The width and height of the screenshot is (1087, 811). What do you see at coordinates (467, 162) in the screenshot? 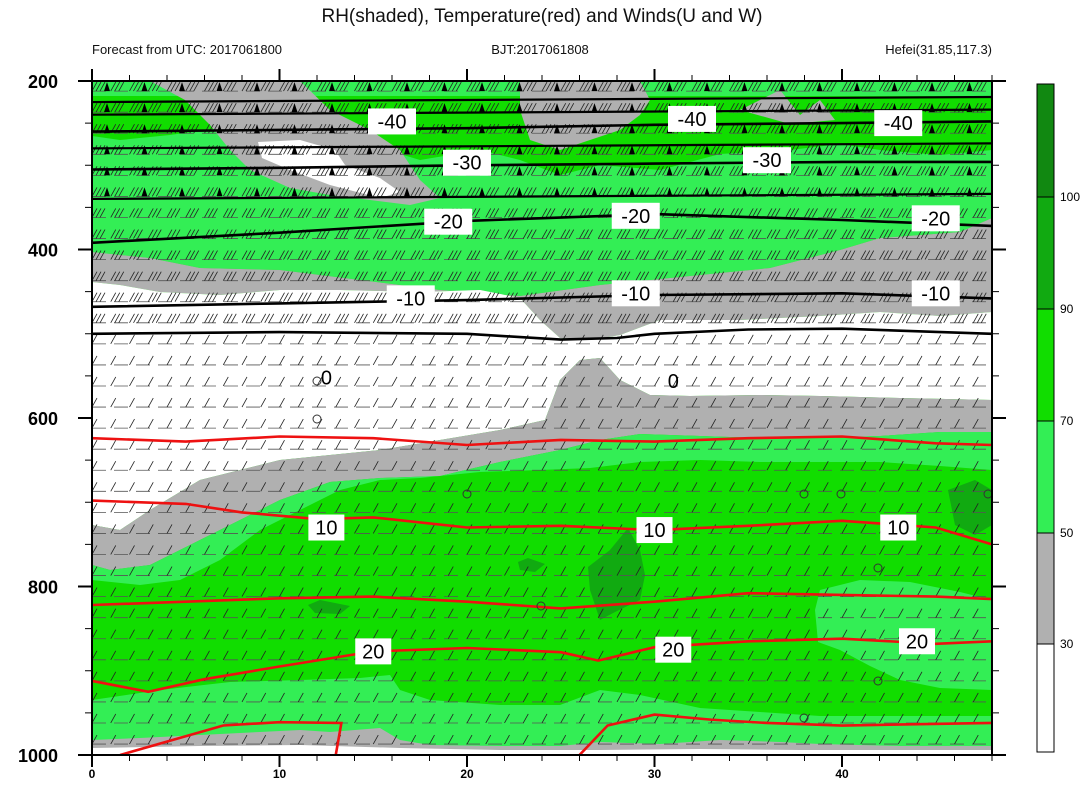
I see `isotherm-label-box` at bounding box center [467, 162].